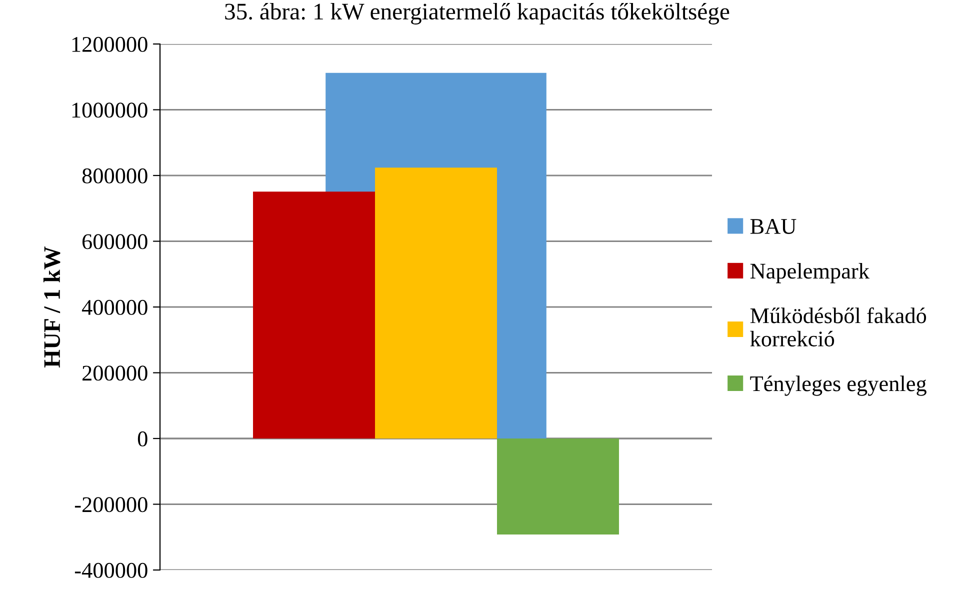 This screenshot has width=954, height=590. I want to click on legend-label: Tényleges egyenleg, so click(838, 386).